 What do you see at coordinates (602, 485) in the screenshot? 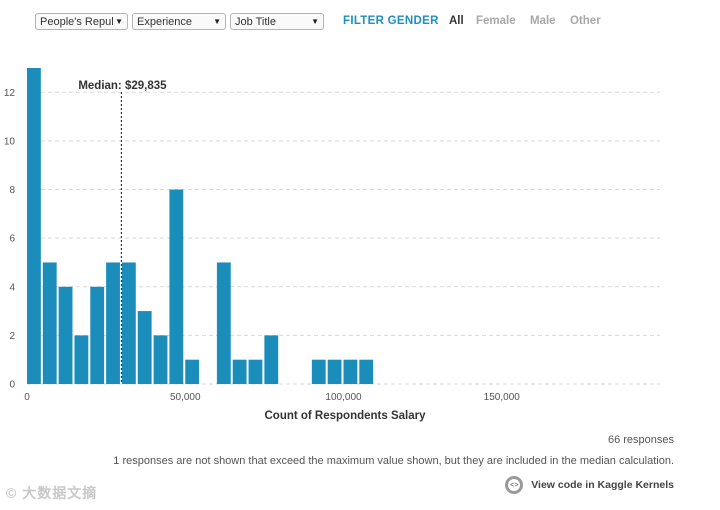
I see `kaggle-link-label: View code in Kaggle Kernels` at bounding box center [602, 485].